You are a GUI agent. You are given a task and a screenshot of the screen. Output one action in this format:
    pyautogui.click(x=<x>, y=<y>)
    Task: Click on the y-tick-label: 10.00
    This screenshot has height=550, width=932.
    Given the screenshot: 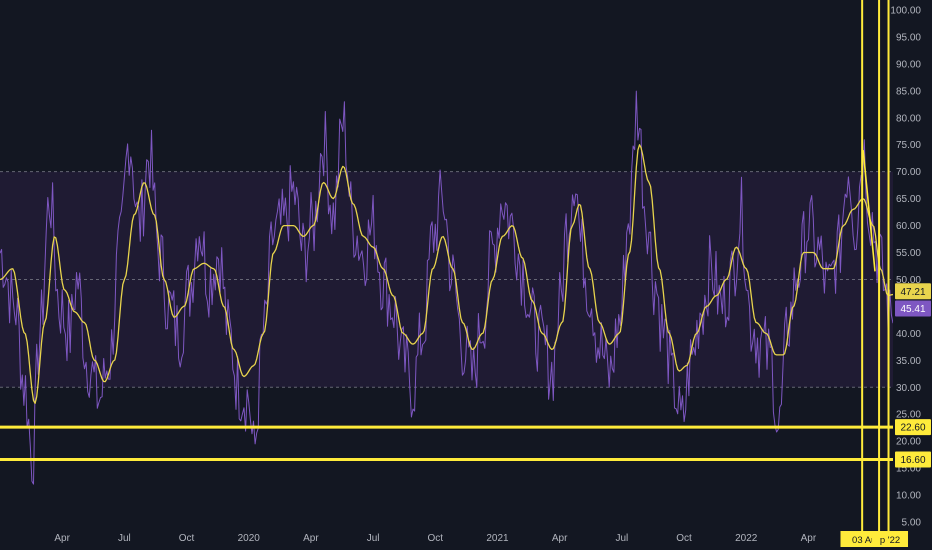 What is the action you would take?
    pyautogui.click(x=908, y=496)
    